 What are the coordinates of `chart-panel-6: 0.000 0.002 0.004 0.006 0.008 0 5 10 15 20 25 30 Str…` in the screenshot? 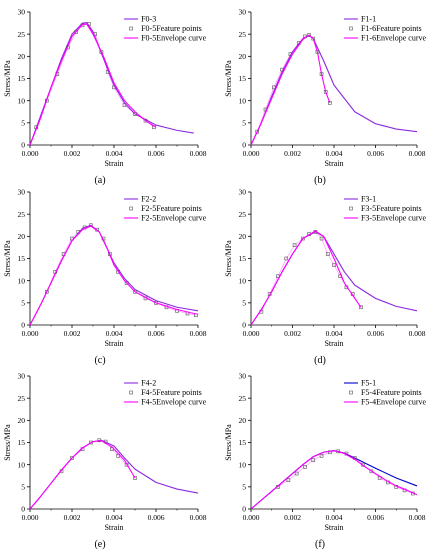 It's located at (325, 461).